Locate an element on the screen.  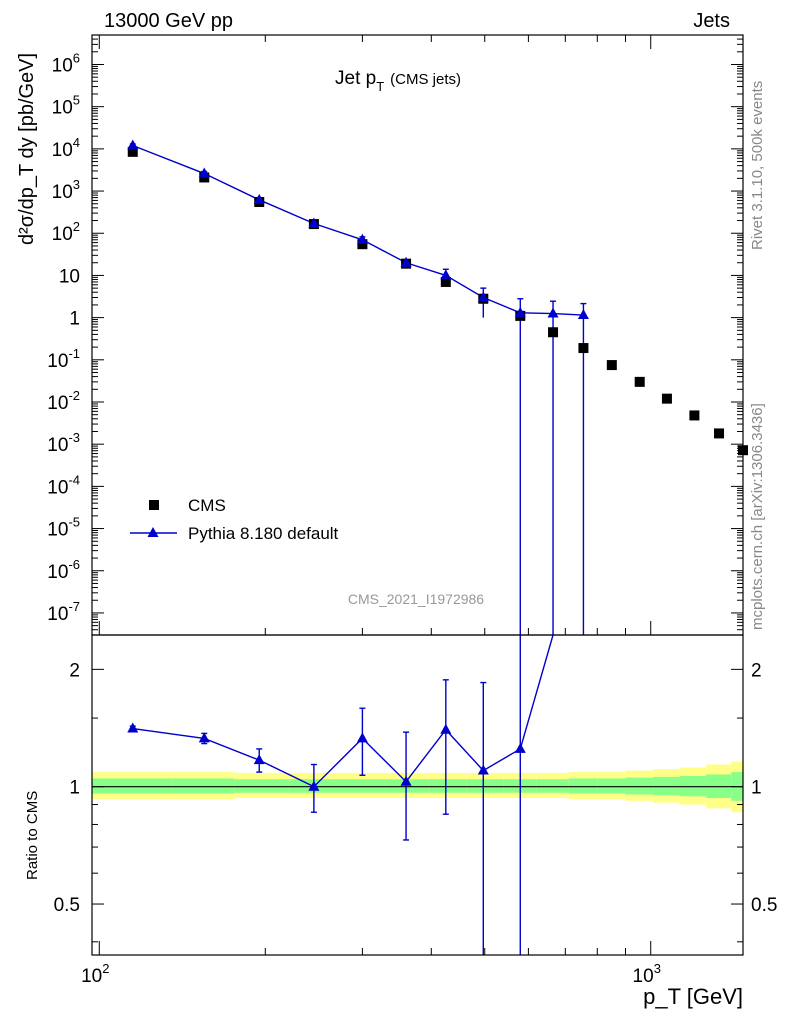
y-tick-label: 10⁻⁷ is located at coordinates (63, 612).